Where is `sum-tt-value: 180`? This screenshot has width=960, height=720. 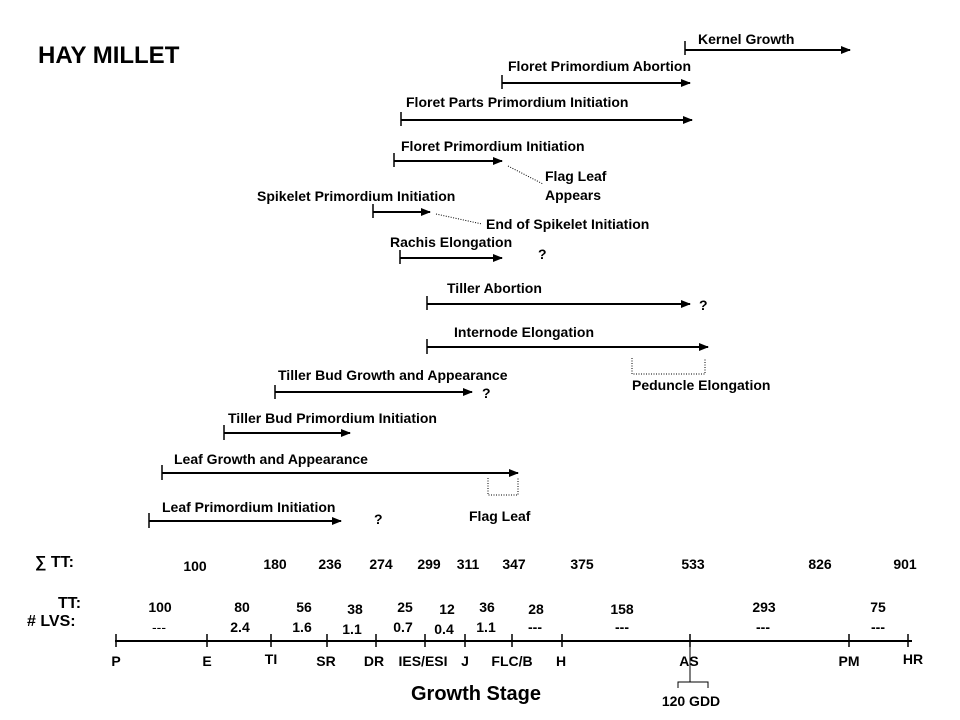 sum-tt-value: 180 is located at coordinates (275, 564).